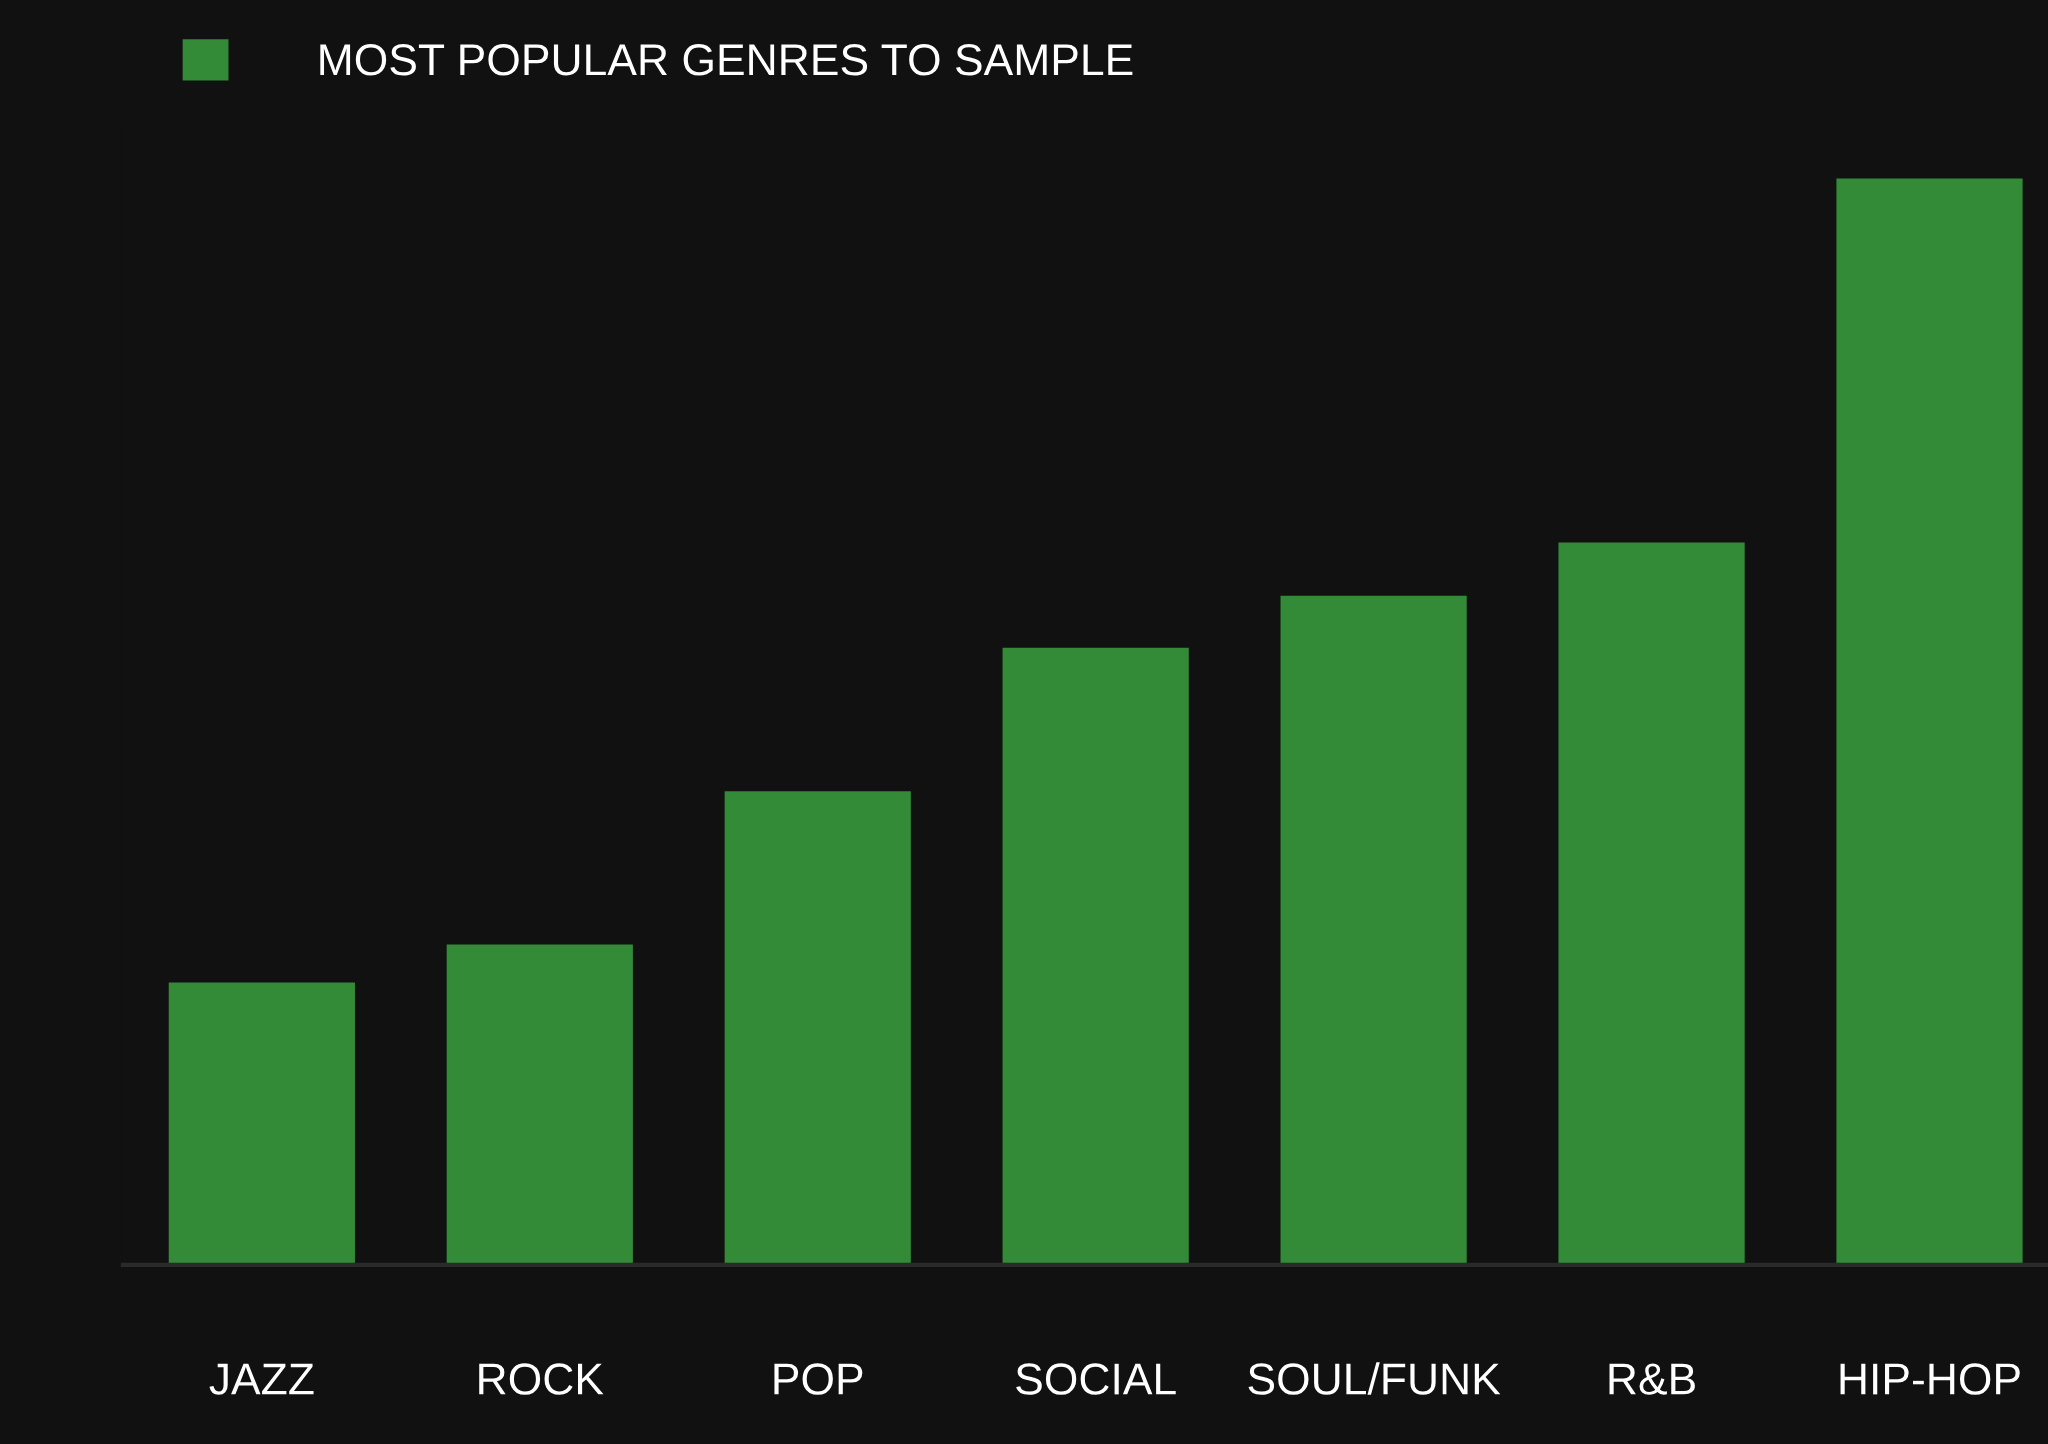  Describe the element at coordinates (261, 1379) in the screenshot. I see `x-tick-label: JAZZ` at that location.